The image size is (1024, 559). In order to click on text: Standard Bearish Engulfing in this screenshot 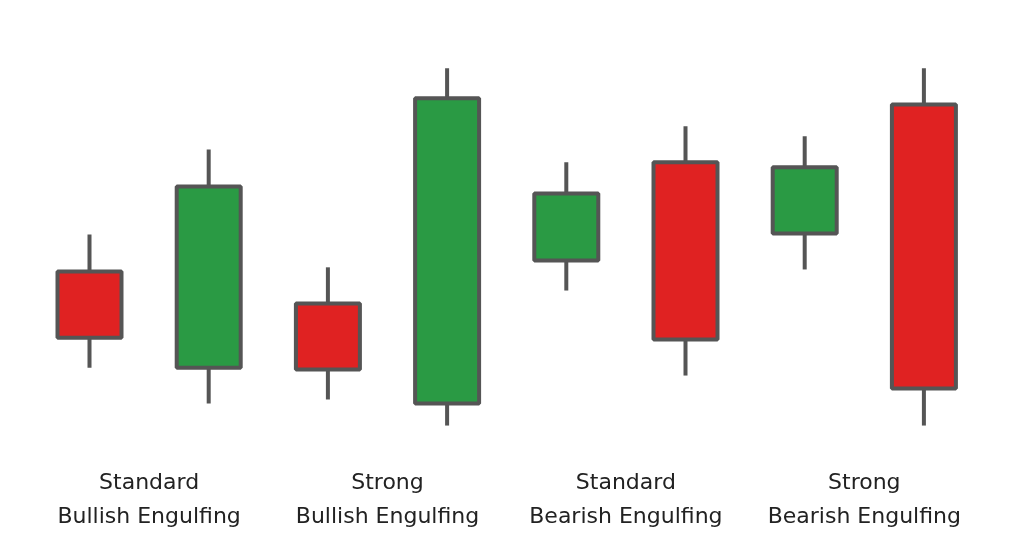, I will do `click(626, 499)`.